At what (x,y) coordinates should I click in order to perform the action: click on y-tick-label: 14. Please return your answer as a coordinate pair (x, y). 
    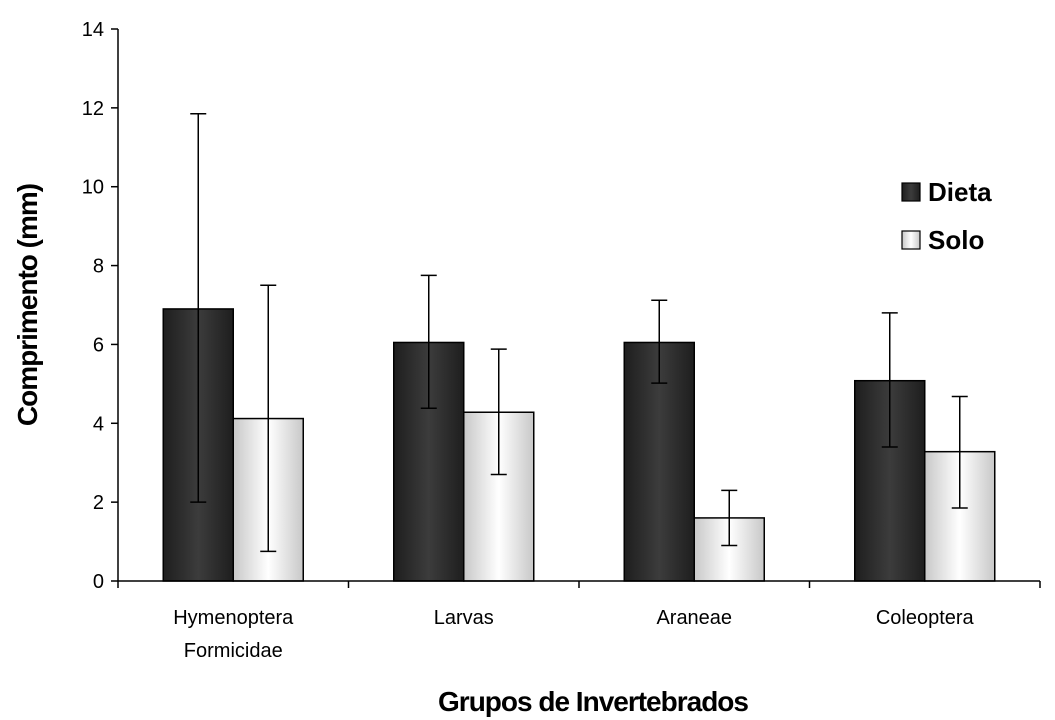
    Looking at the image, I should click on (93, 30).